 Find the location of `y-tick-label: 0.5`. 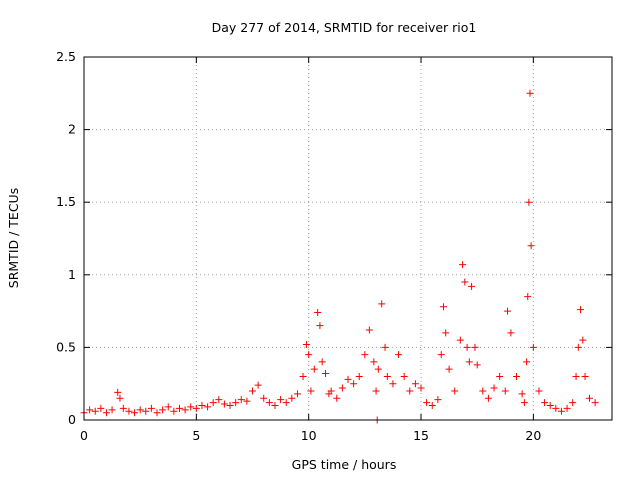

y-tick-label: 0.5 is located at coordinates (66, 346).